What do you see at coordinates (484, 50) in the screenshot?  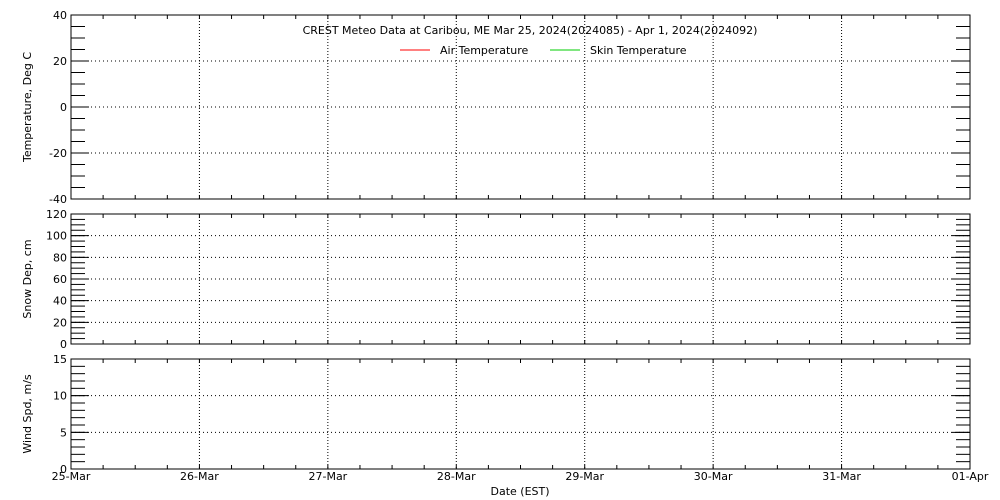 I see `legend-label-air-temperature: Air Temperature` at bounding box center [484, 50].